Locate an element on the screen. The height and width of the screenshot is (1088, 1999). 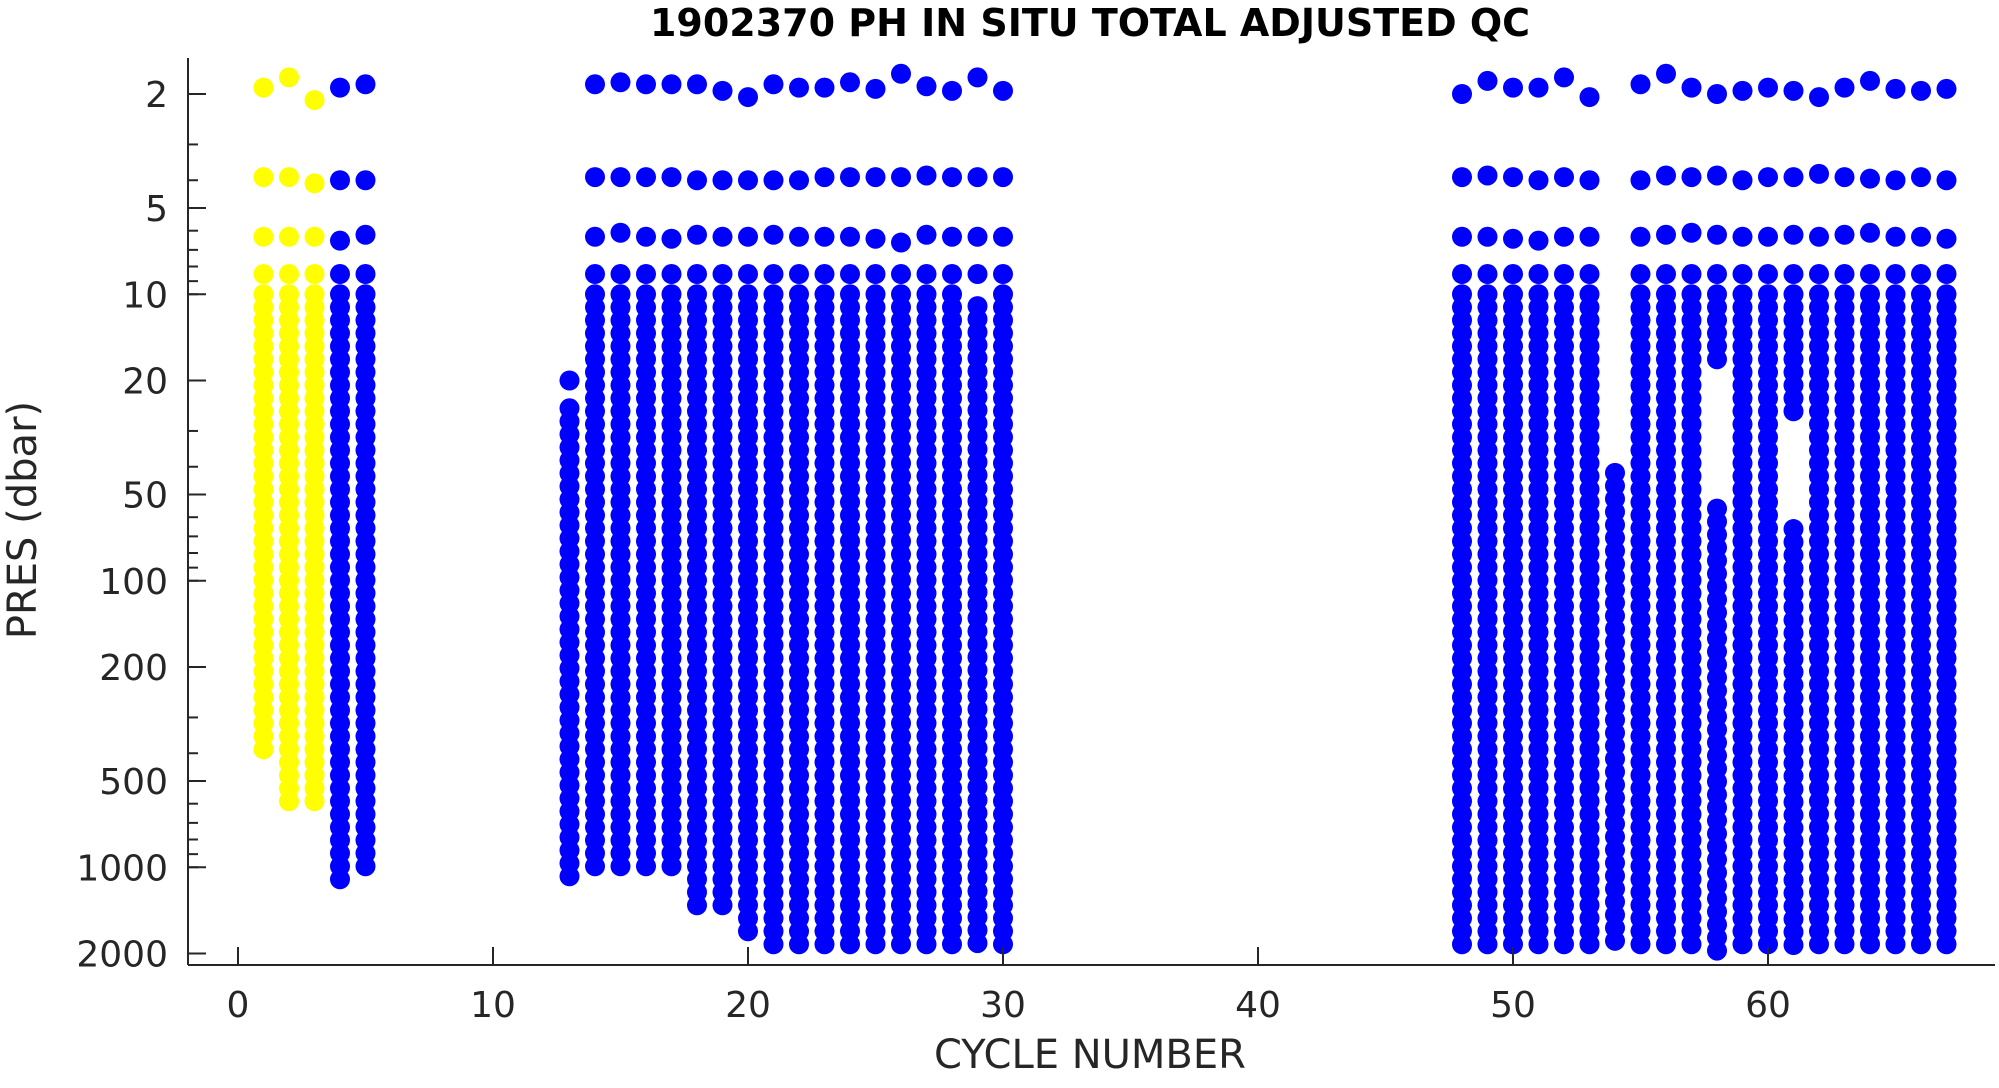
x-tick-label: 10 is located at coordinates (493, 1005).